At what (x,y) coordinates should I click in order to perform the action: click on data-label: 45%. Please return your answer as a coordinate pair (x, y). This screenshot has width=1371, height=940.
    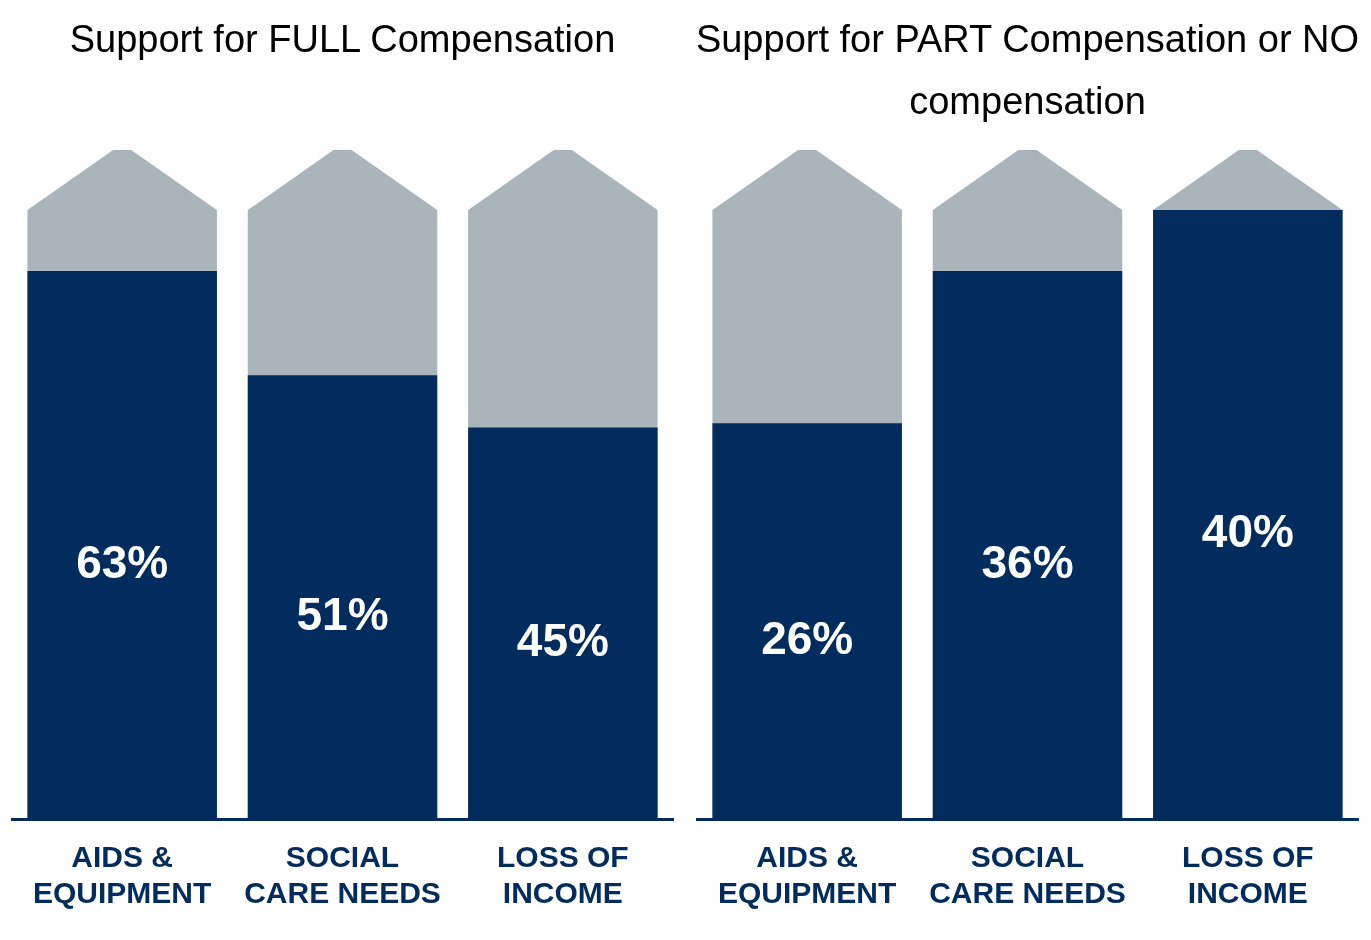
    Looking at the image, I should click on (562, 639).